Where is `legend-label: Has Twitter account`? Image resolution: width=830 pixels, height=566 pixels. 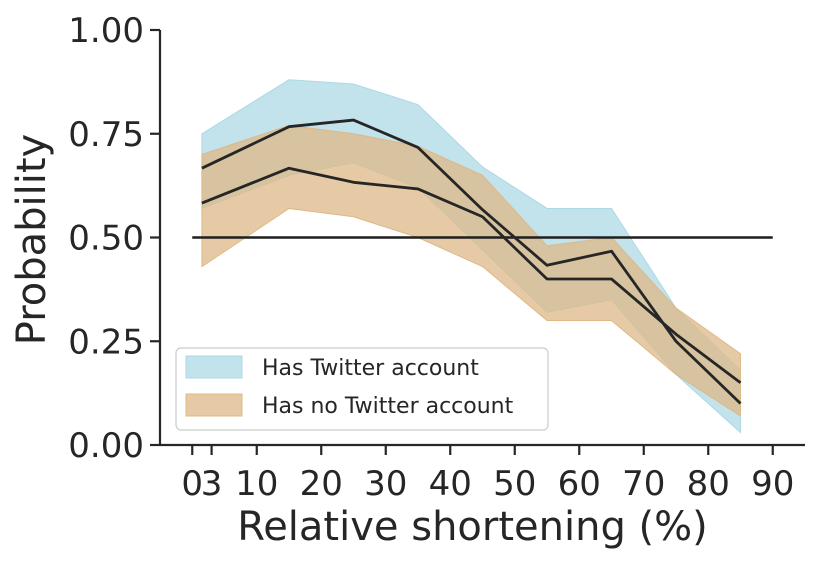
legend-label: Has Twitter account is located at coordinates (370, 368).